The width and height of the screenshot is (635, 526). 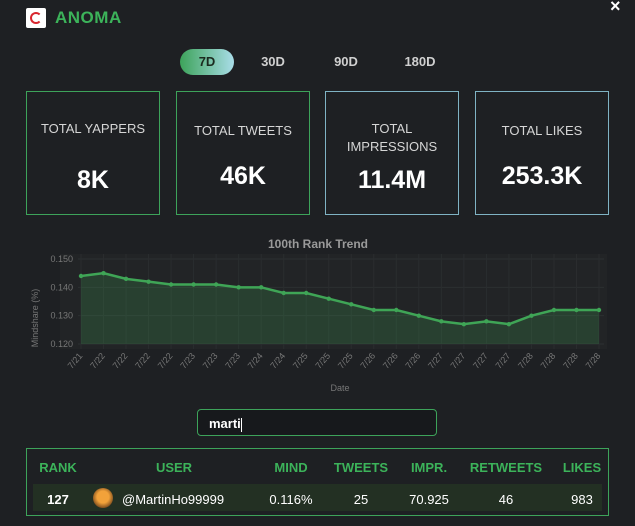 What do you see at coordinates (582, 467) in the screenshot?
I see `column-header: LIKES` at bounding box center [582, 467].